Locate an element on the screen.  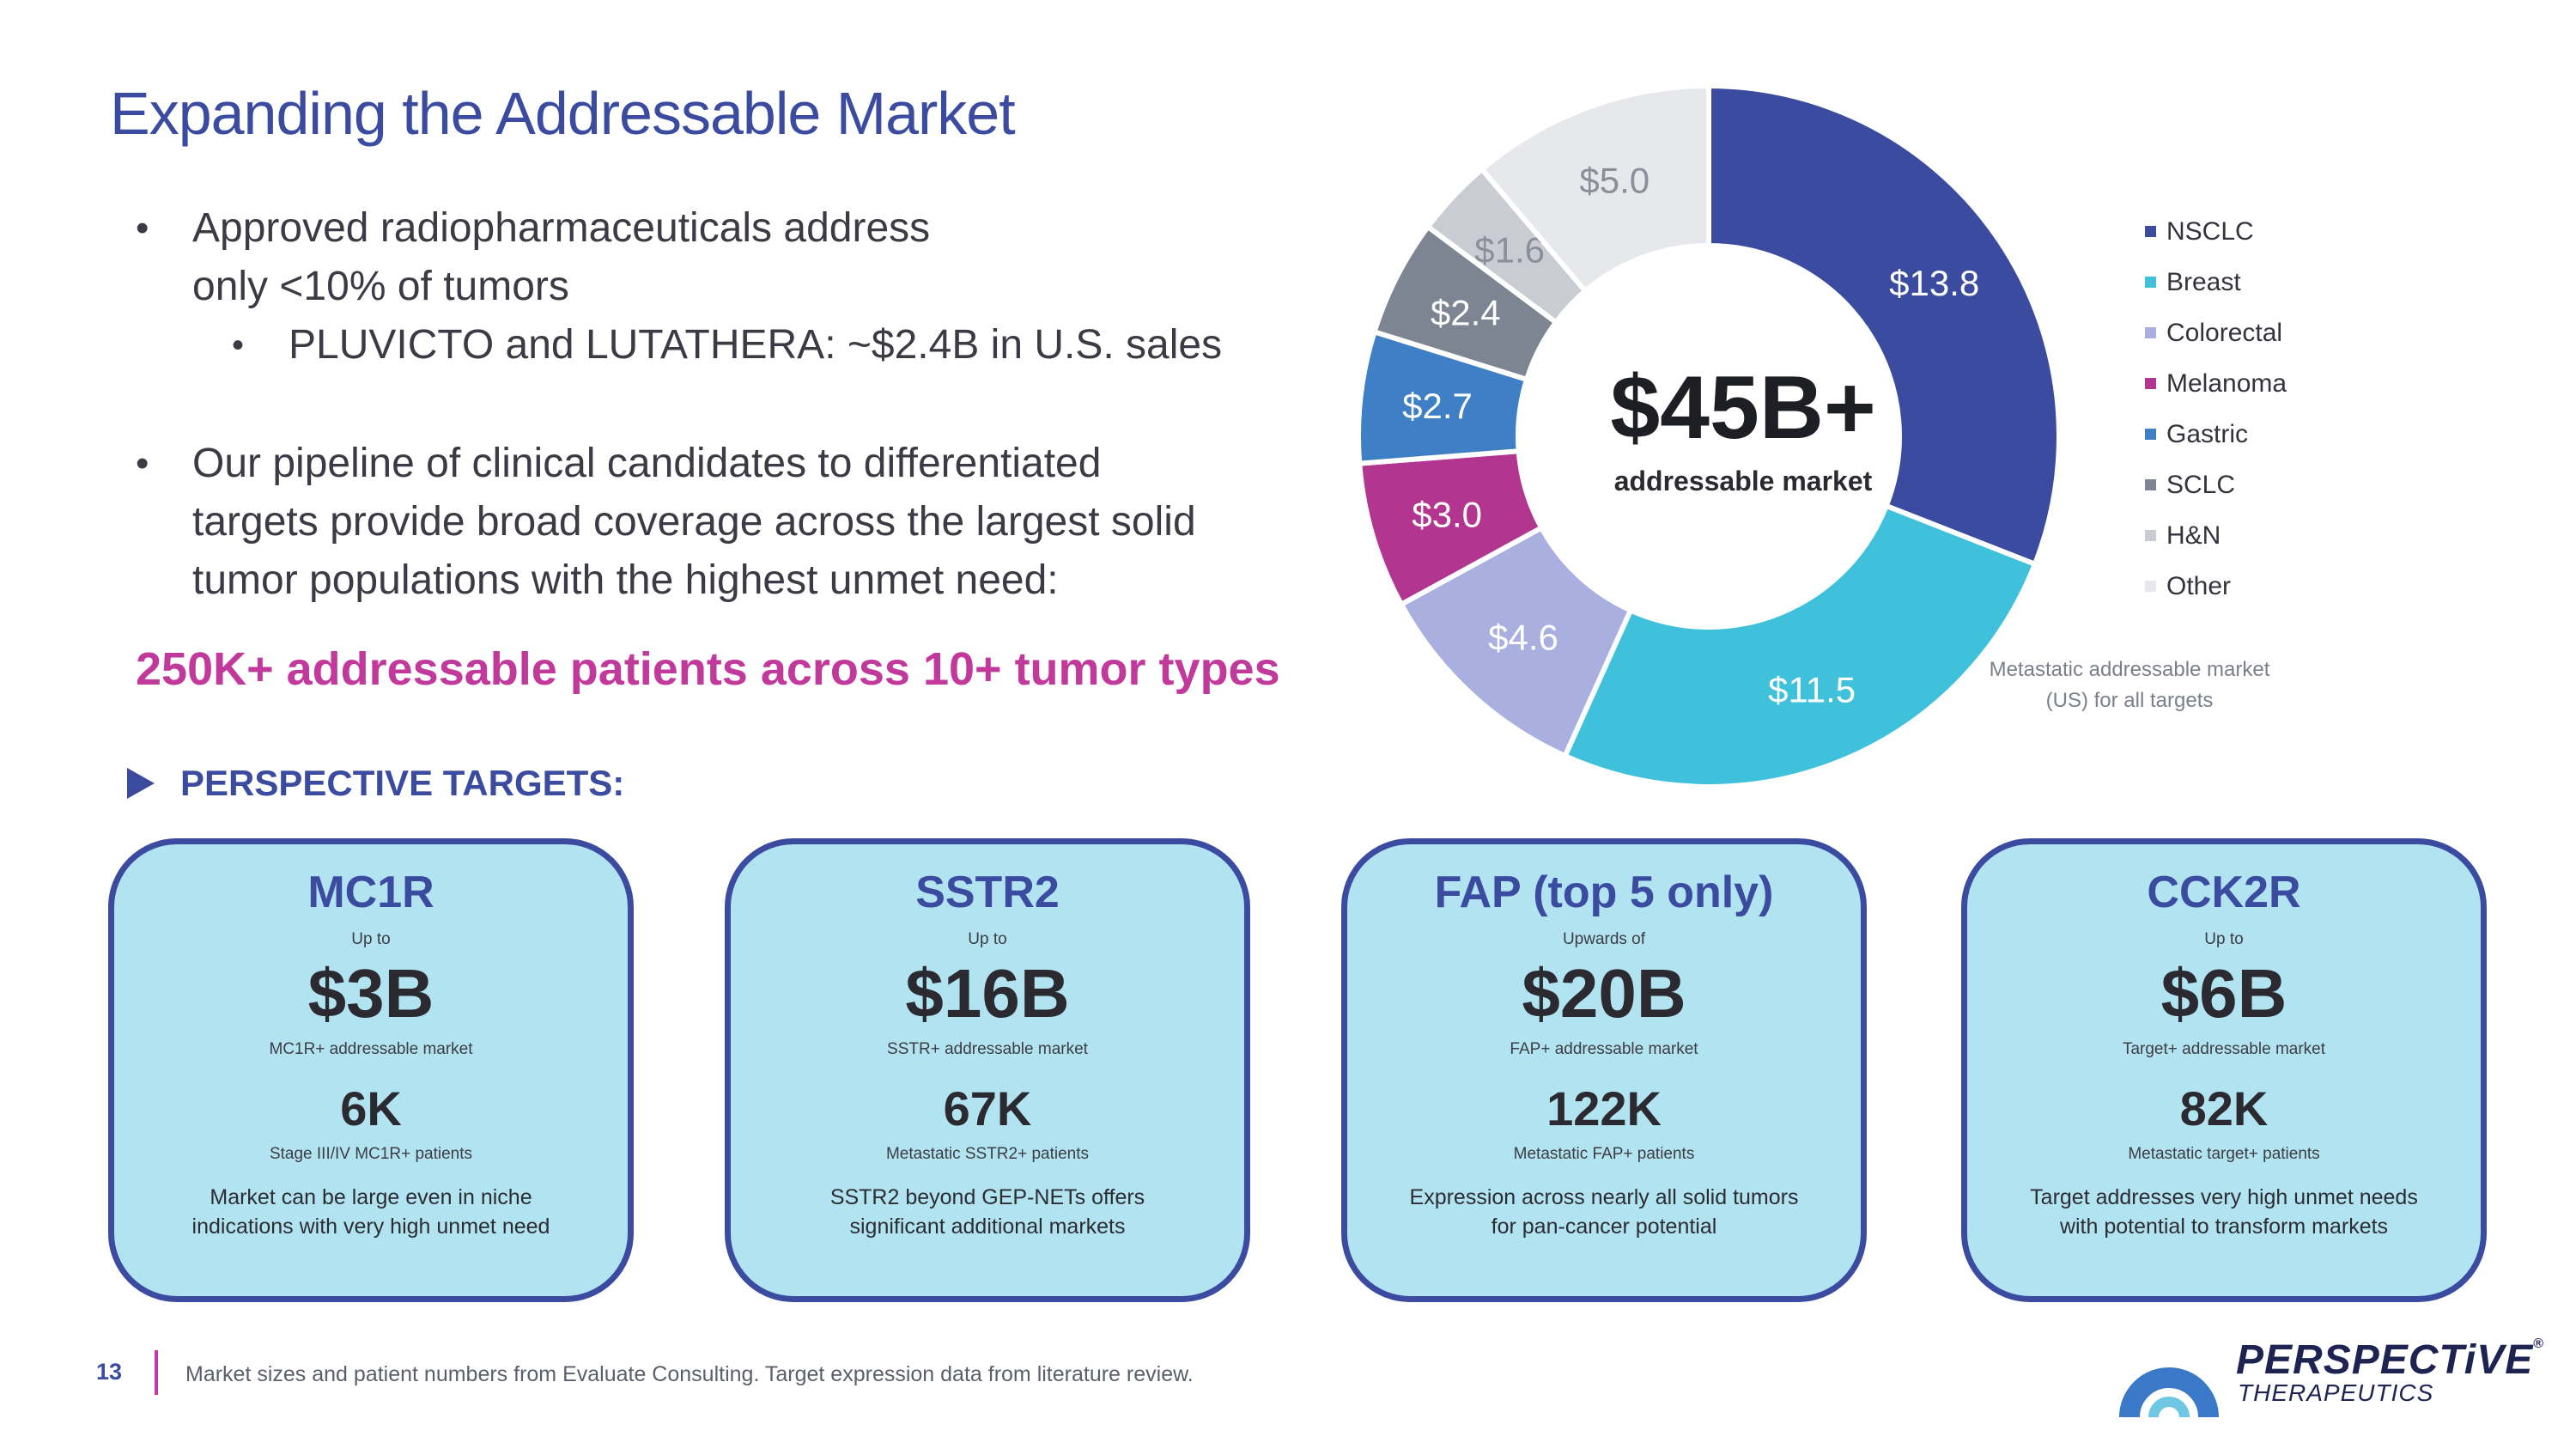
legend-item-h-n: H&N is located at coordinates (2216, 535).